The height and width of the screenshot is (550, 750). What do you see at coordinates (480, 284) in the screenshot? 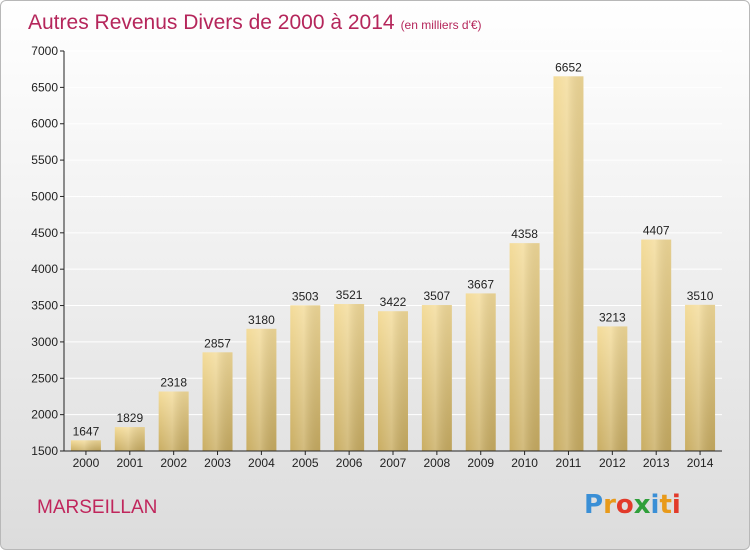
I see `bar-value-label: 3667` at bounding box center [480, 284].